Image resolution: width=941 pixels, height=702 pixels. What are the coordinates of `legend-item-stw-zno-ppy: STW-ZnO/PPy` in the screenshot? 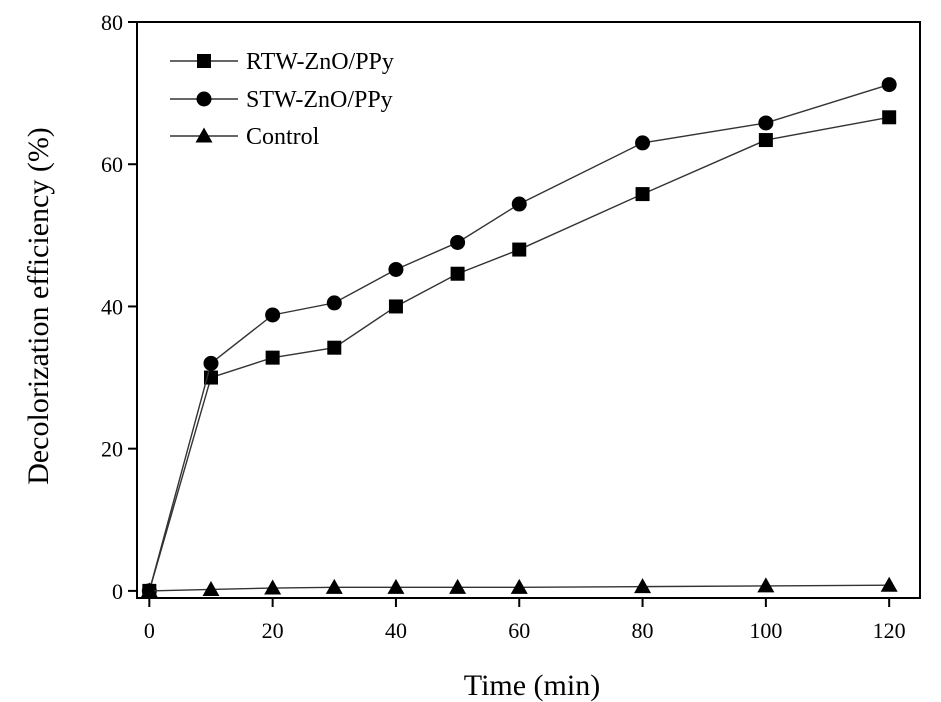 It's located at (281, 100).